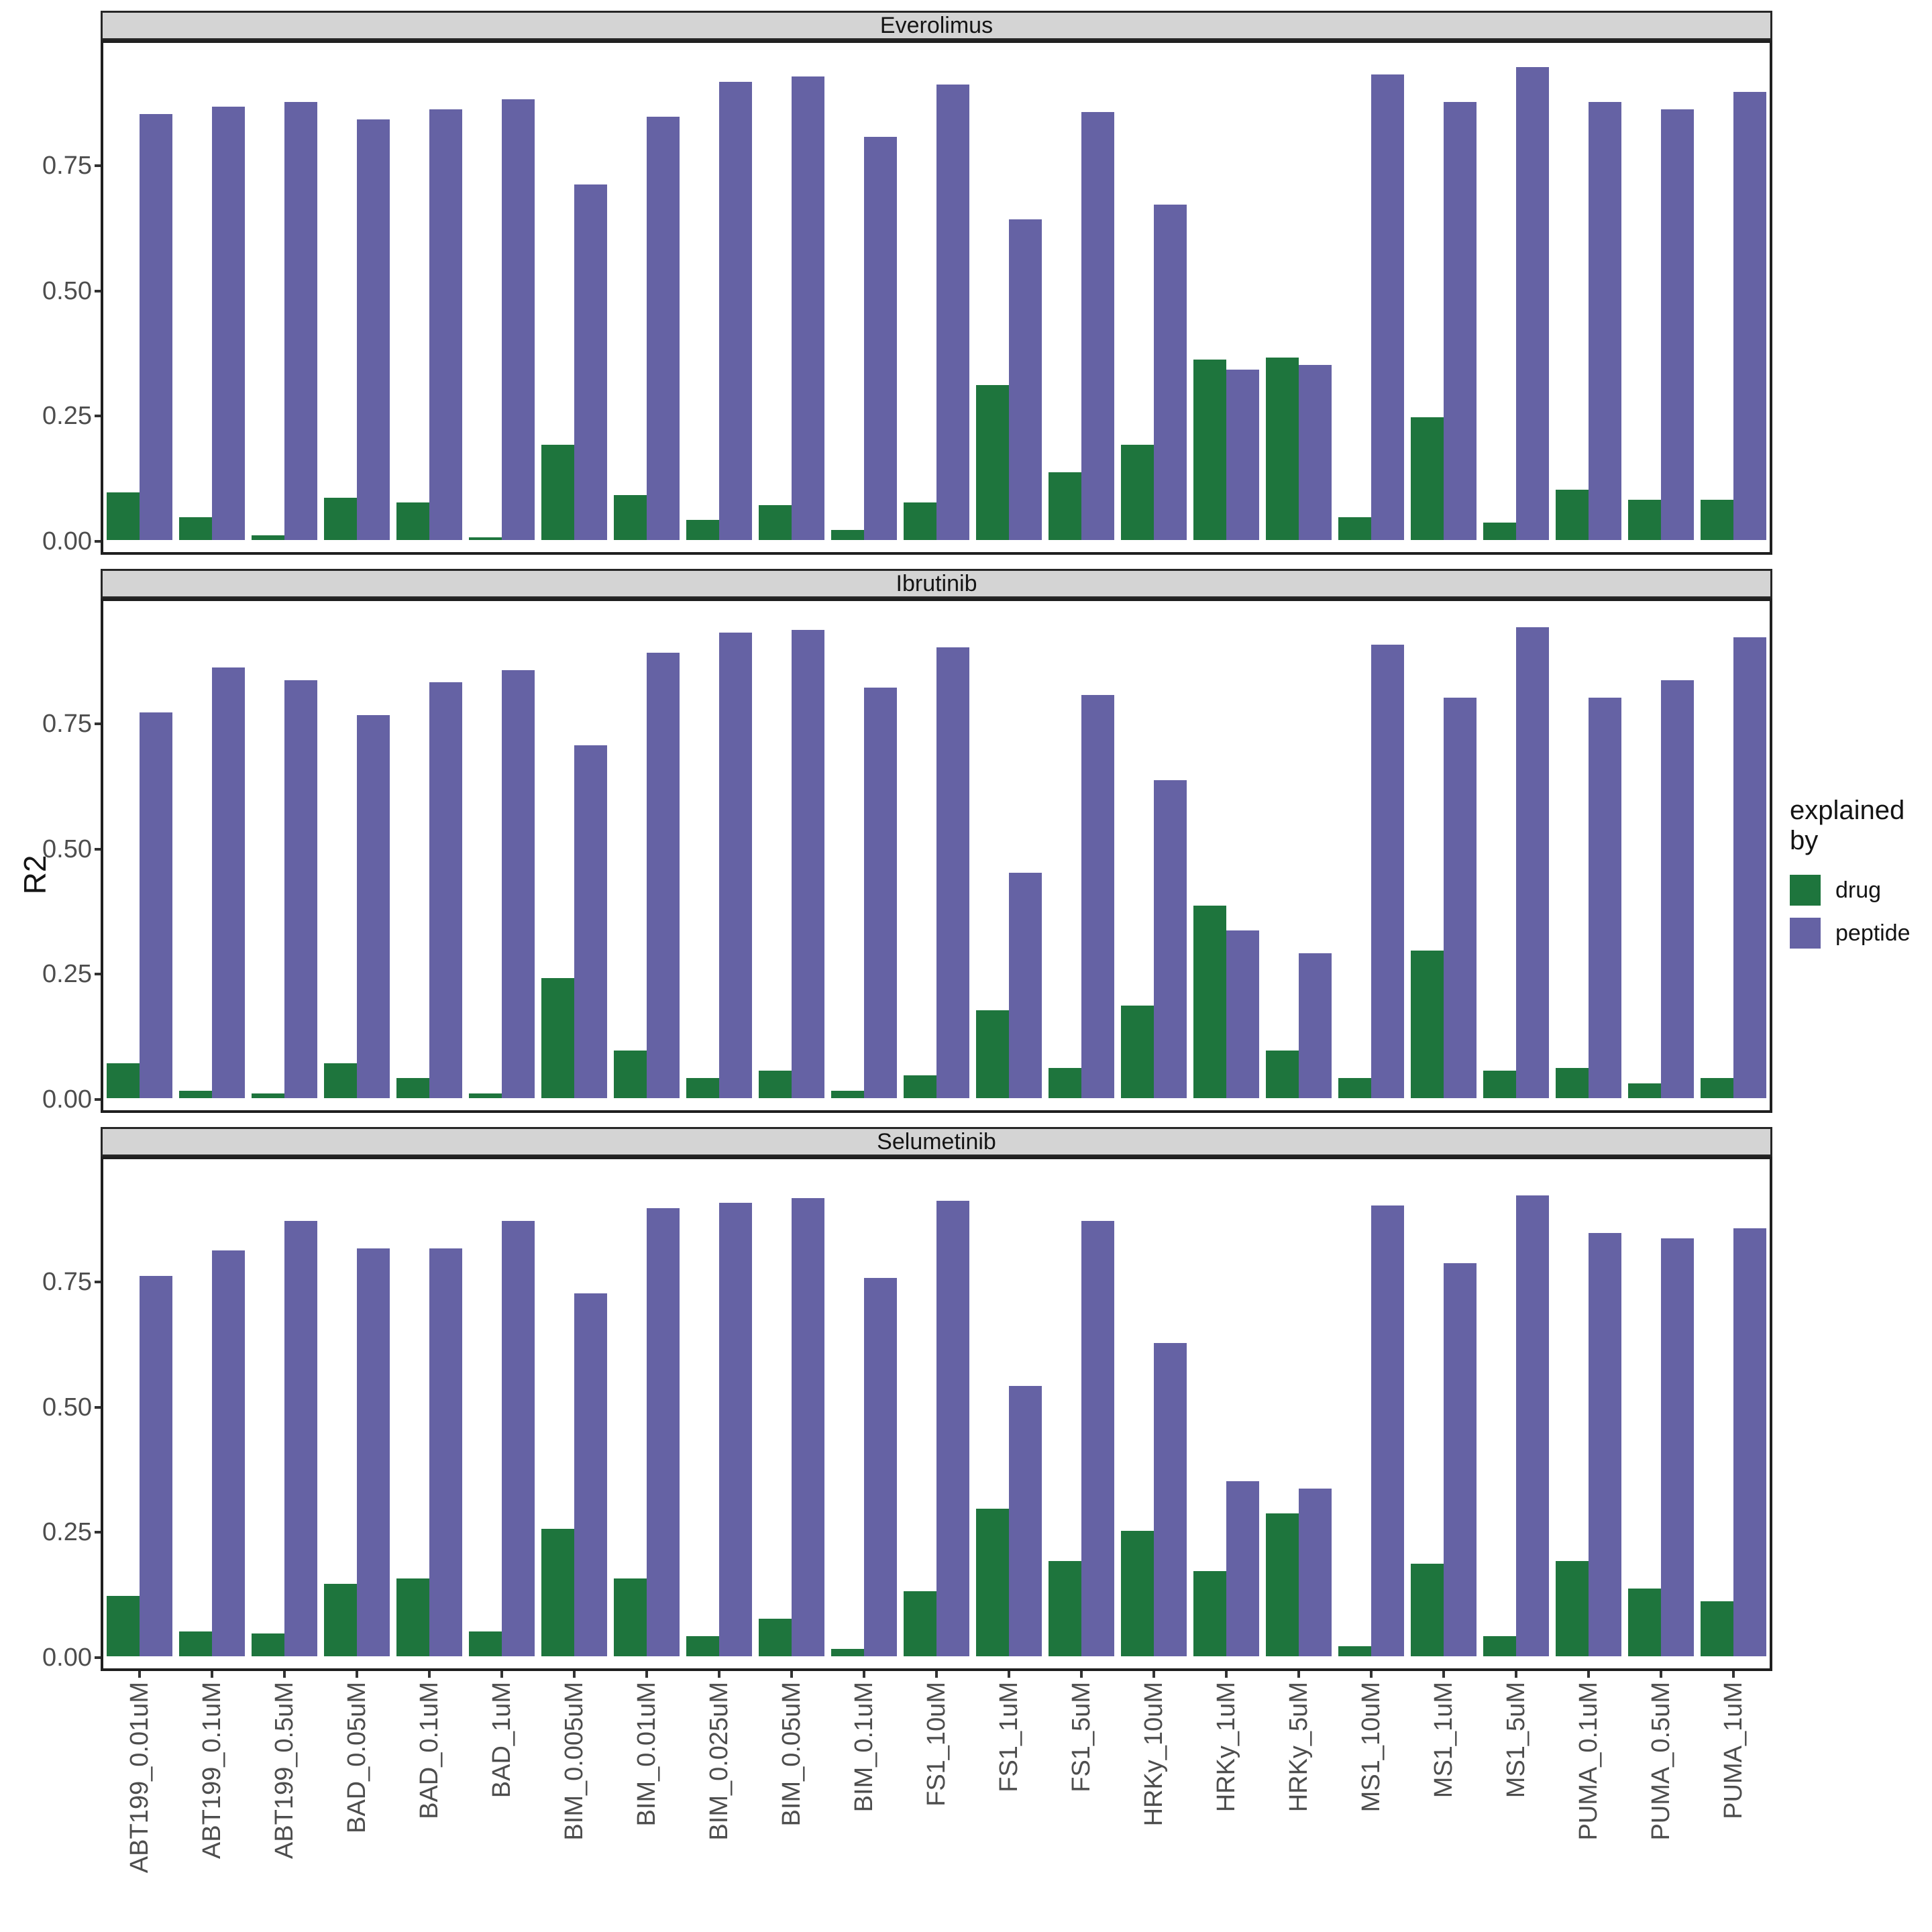 The width and height of the screenshot is (1932, 1932). I want to click on bar-drug-BIM_0.1uM, so click(847, 1652).